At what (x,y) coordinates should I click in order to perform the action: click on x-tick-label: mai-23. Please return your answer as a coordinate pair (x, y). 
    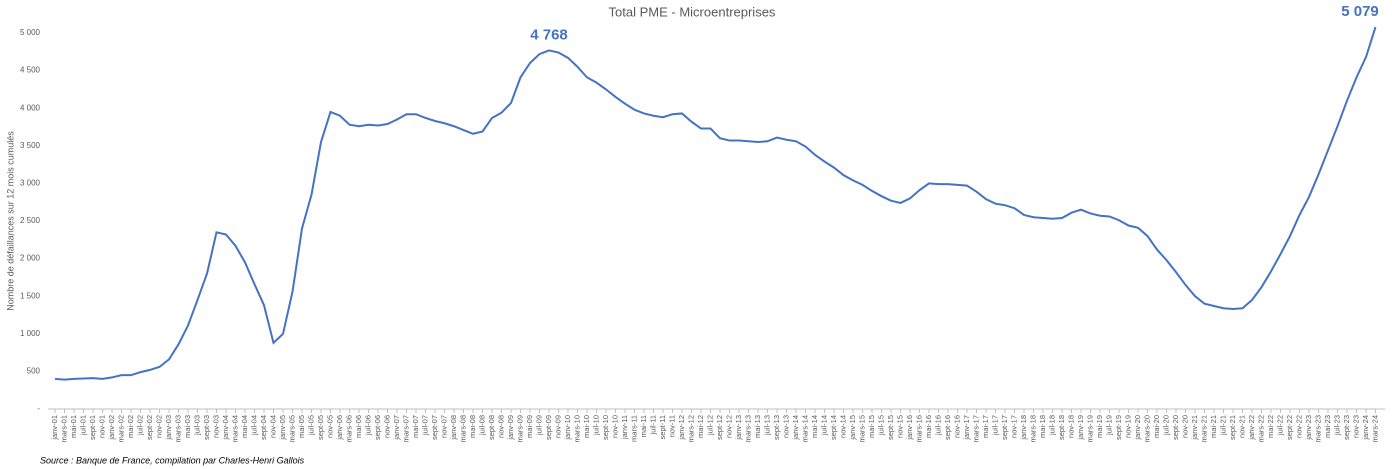
    Looking at the image, I should click on (1327, 426).